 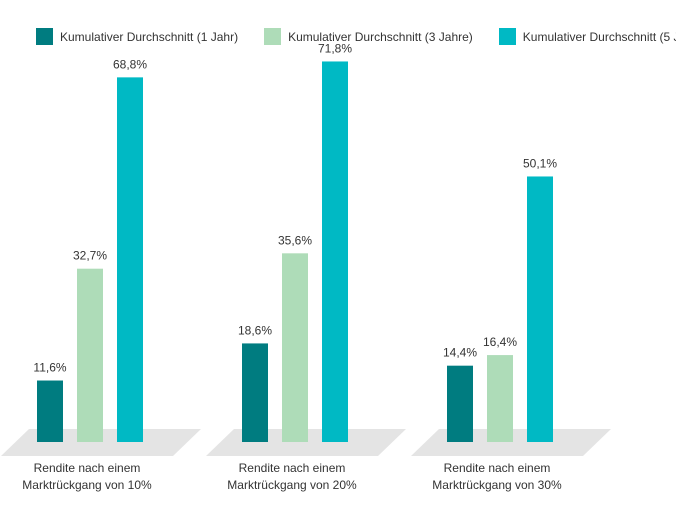 What do you see at coordinates (292, 468) in the screenshot?
I see `category-label-2-line-1: Rendite nach einem` at bounding box center [292, 468].